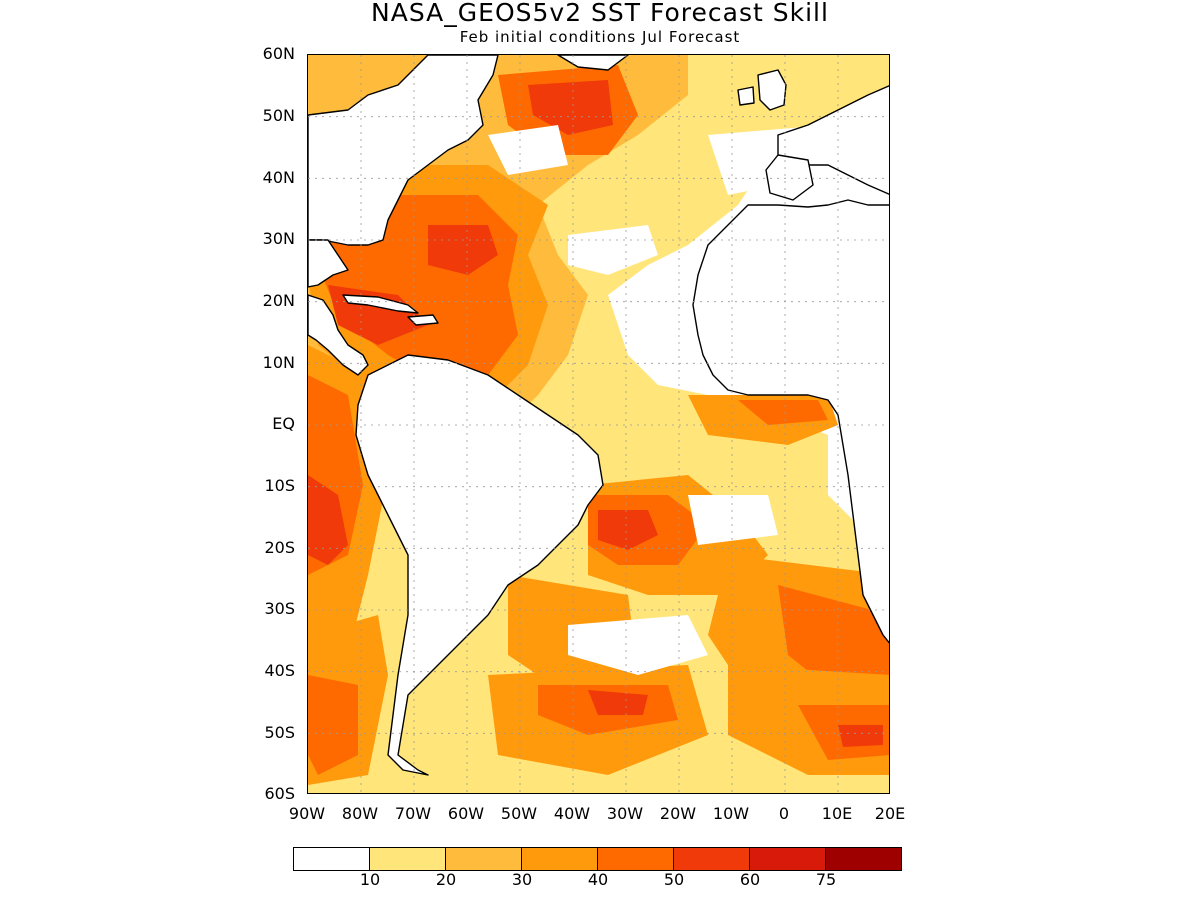  I want to click on colorbar-label: 75, so click(826, 879).